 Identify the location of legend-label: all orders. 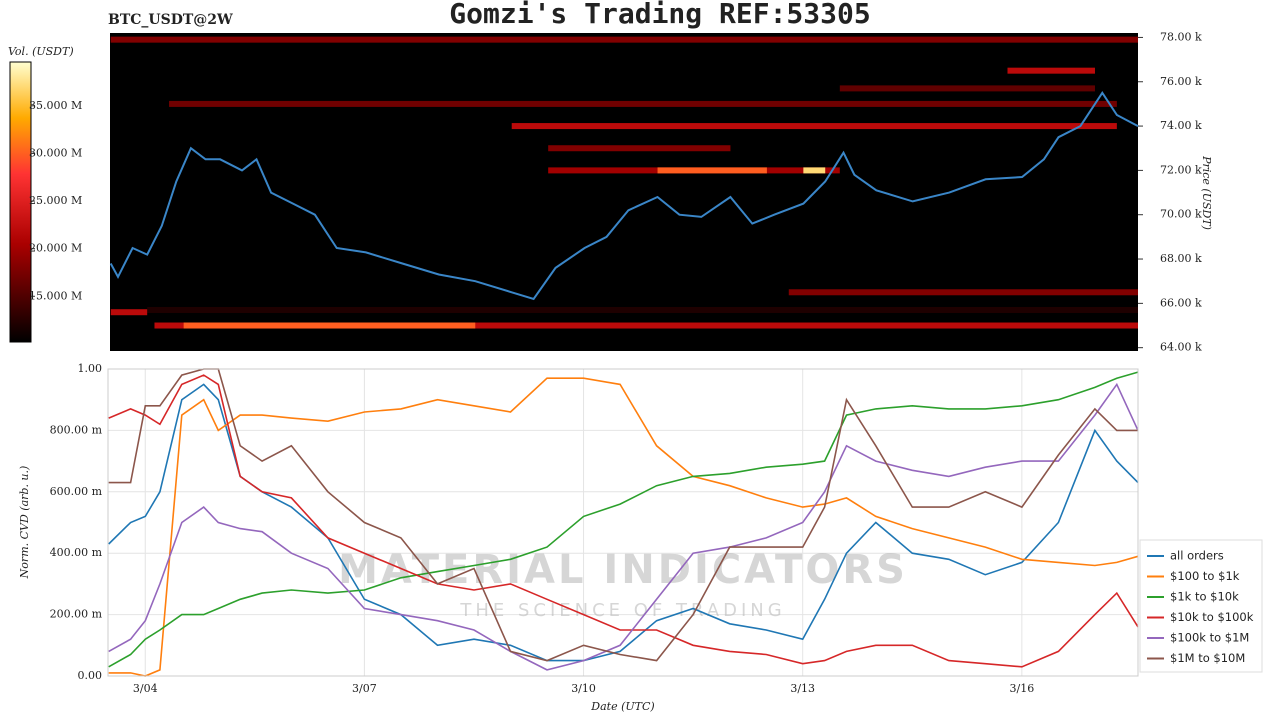
(1197, 556).